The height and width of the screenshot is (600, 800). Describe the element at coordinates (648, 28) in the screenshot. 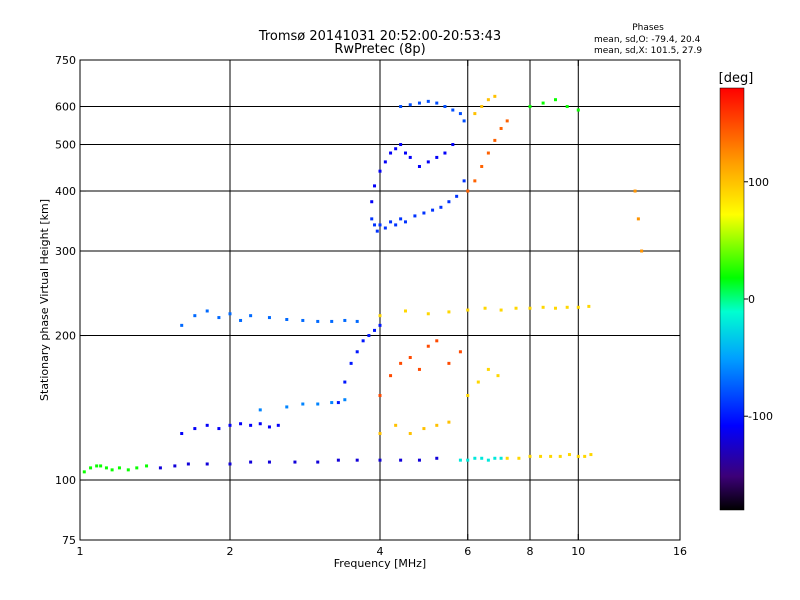

I see `phases-title: Phases` at that location.